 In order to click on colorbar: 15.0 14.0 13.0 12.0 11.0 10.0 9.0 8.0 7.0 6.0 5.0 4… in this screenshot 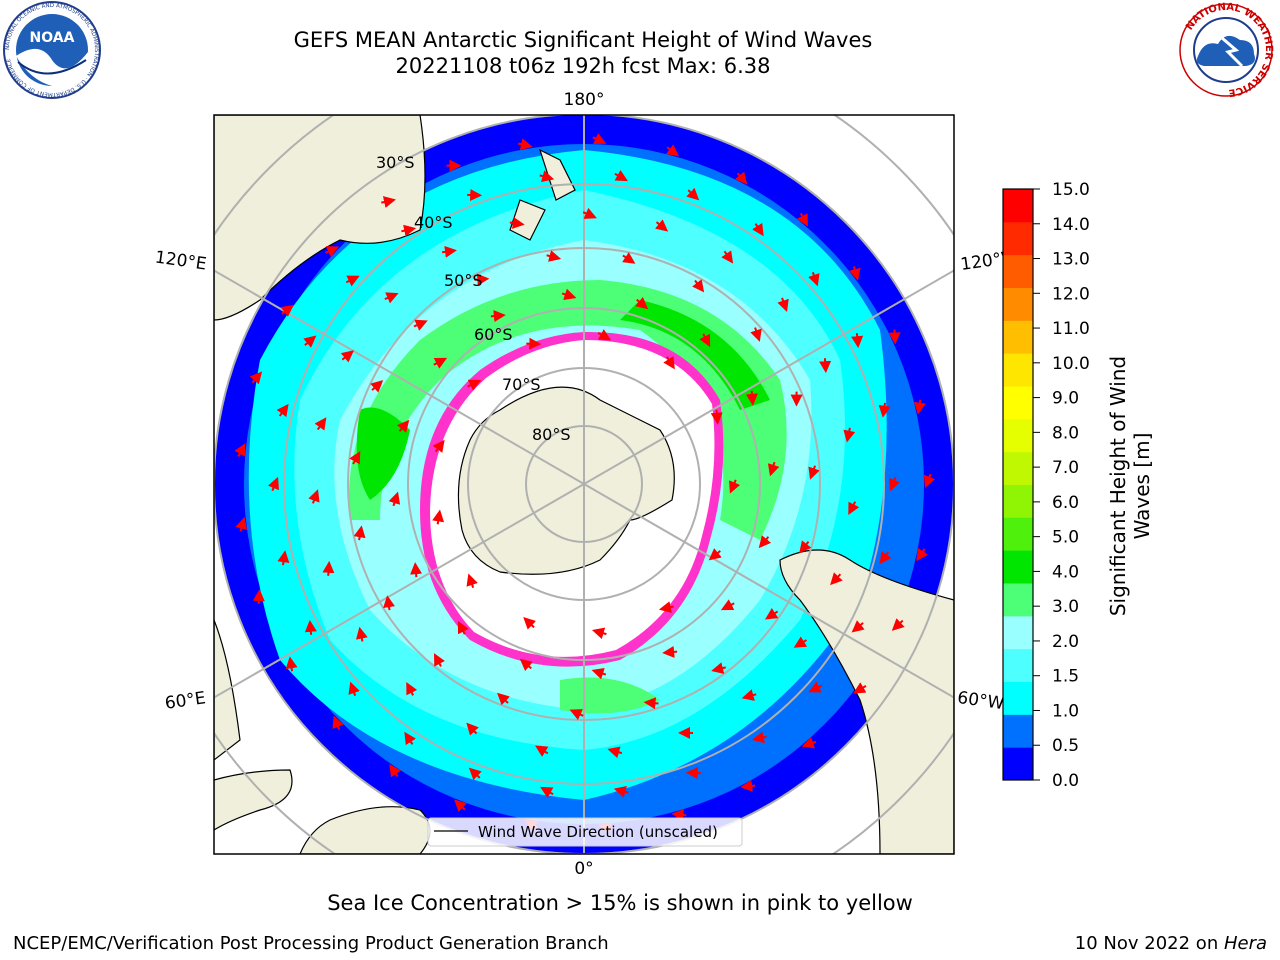, I will do `click(1046, 485)`.